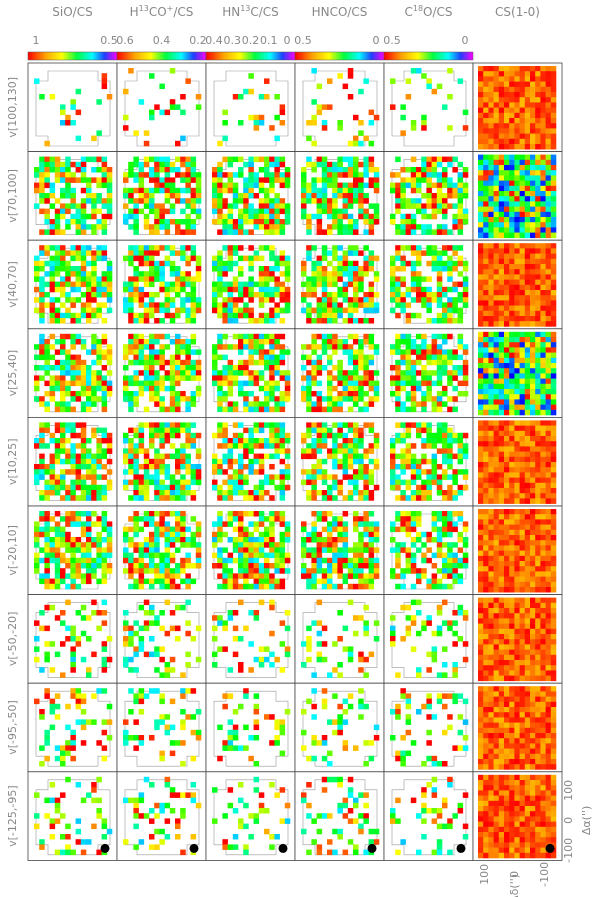 This screenshot has height=897, width=600. I want to click on map-panel, so click(339, 461).